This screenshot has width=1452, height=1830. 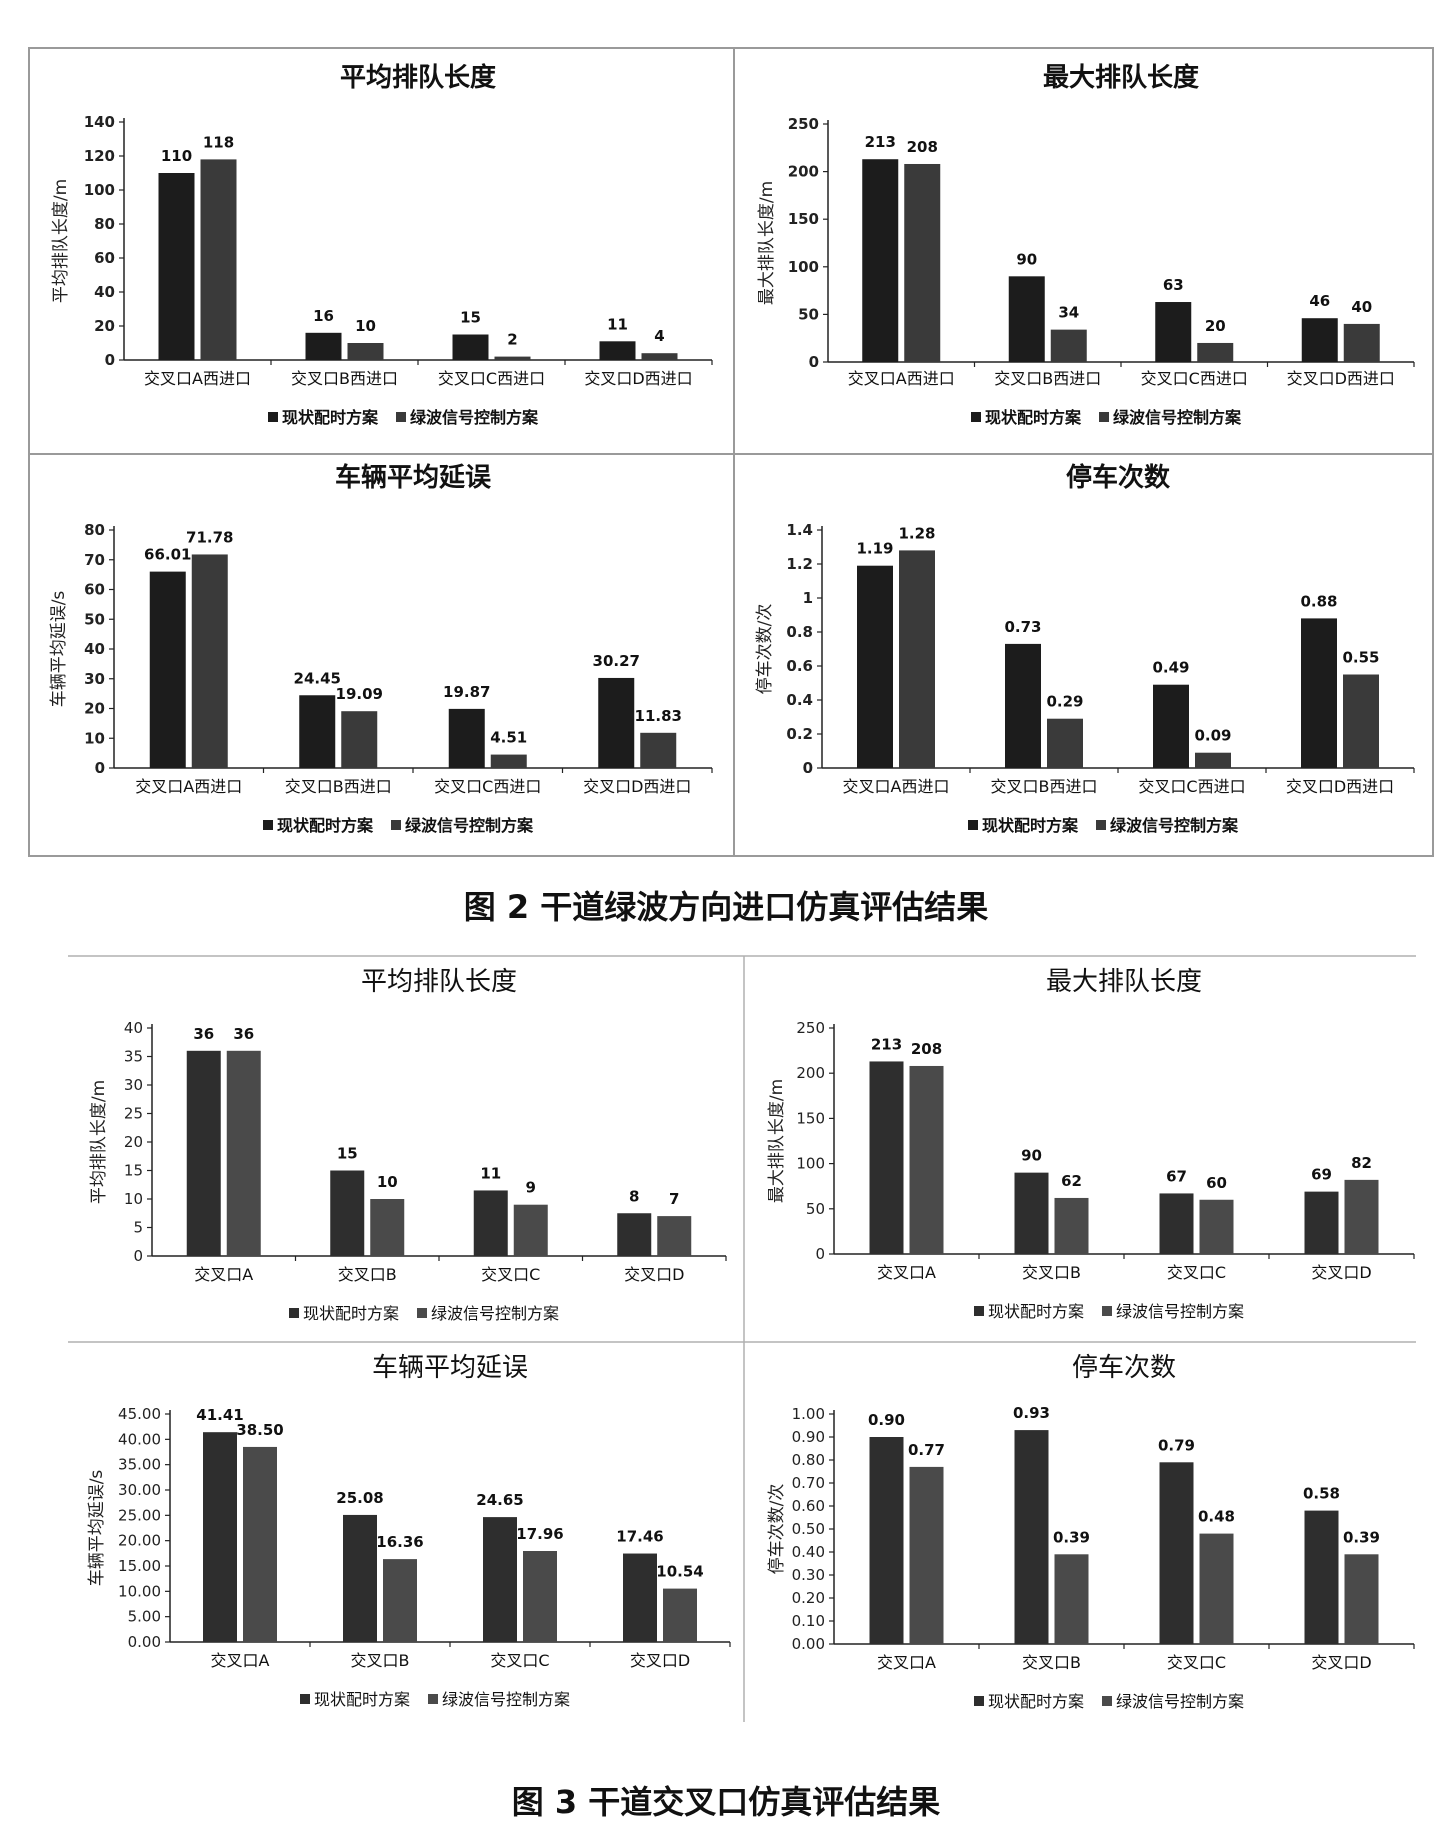 I want to click on y-tick-label: 100, so click(x=803, y=267).